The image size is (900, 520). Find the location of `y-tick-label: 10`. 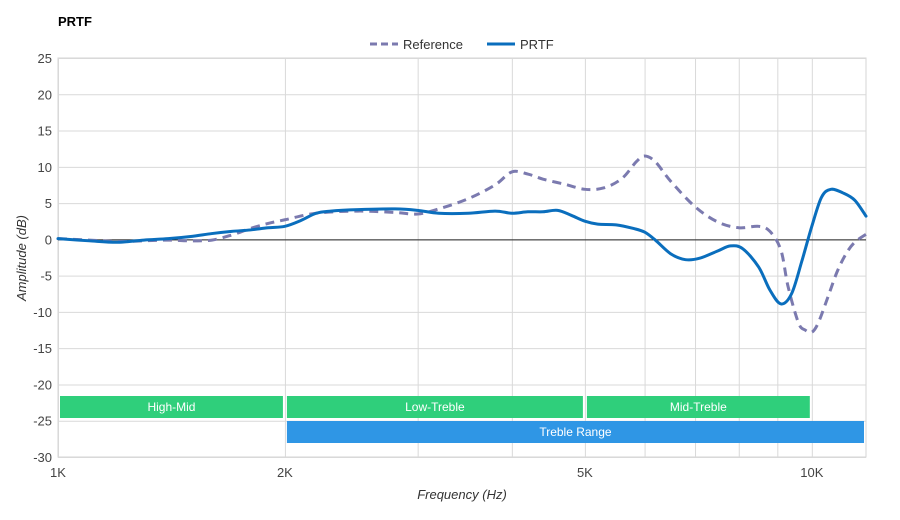

y-tick-label: 10 is located at coordinates (45, 167).